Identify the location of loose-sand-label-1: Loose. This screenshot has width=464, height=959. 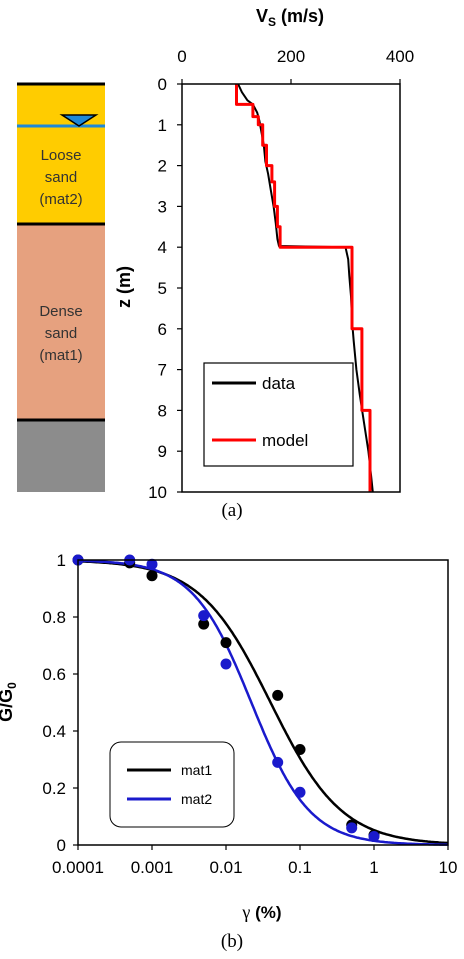
(61, 155).